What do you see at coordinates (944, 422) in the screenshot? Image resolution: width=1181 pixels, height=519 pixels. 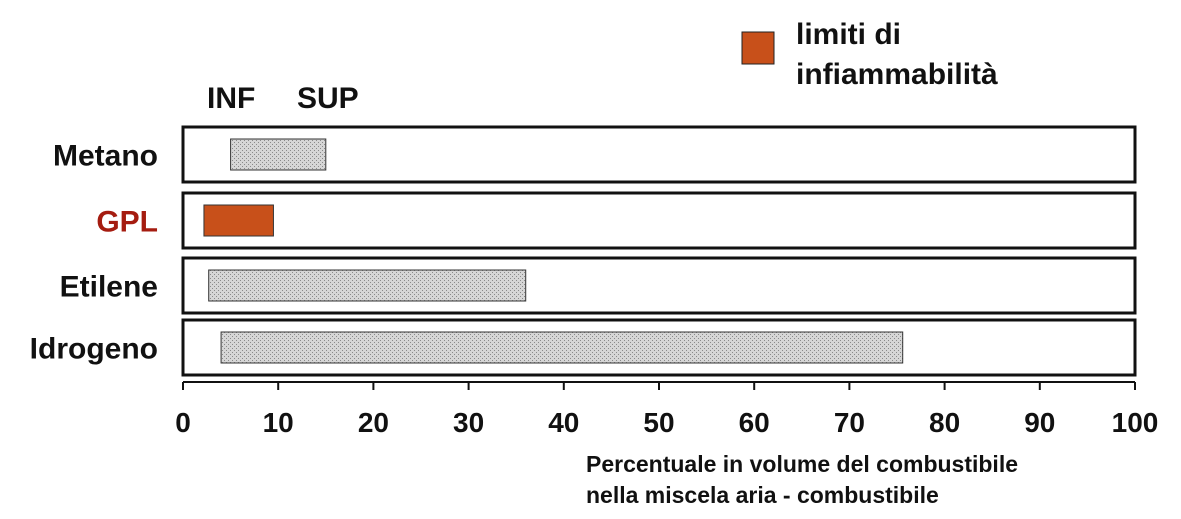 I see `x-tick-label-80: 80` at bounding box center [944, 422].